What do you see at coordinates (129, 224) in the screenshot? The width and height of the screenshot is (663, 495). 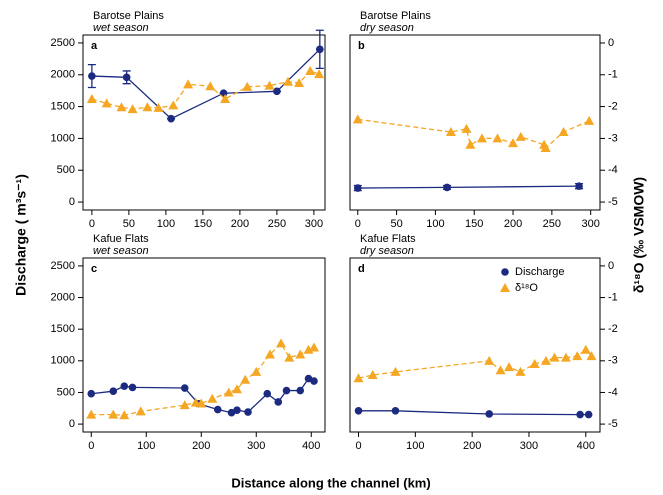 I see `x-tick-label: 50` at bounding box center [129, 224].